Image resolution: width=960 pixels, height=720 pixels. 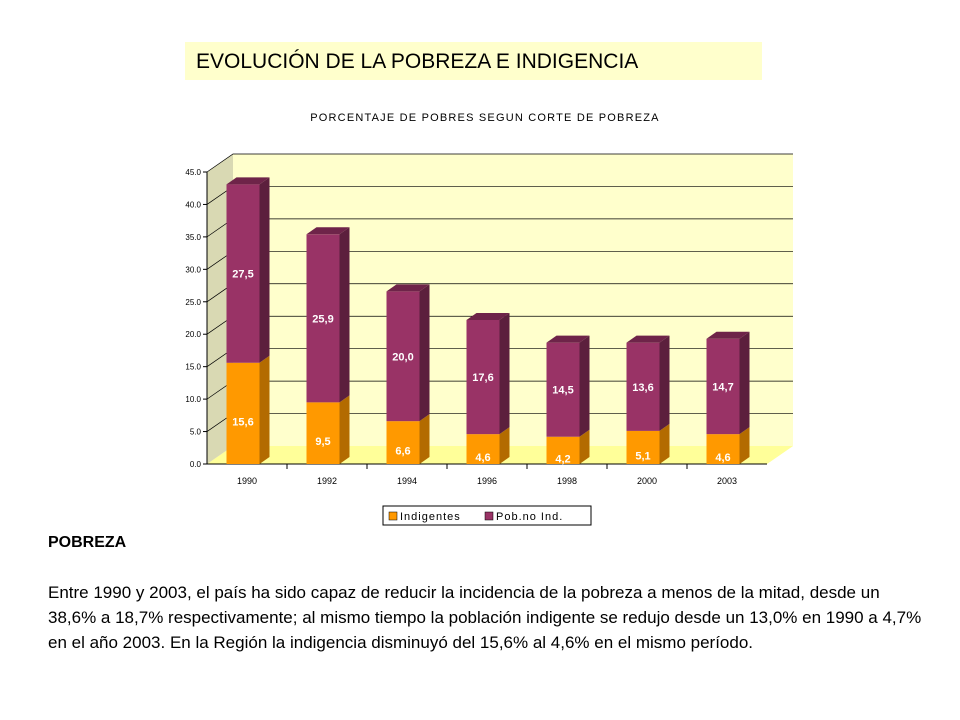 I want to click on bar-stack: 6,6 20,0, so click(x=408, y=374).